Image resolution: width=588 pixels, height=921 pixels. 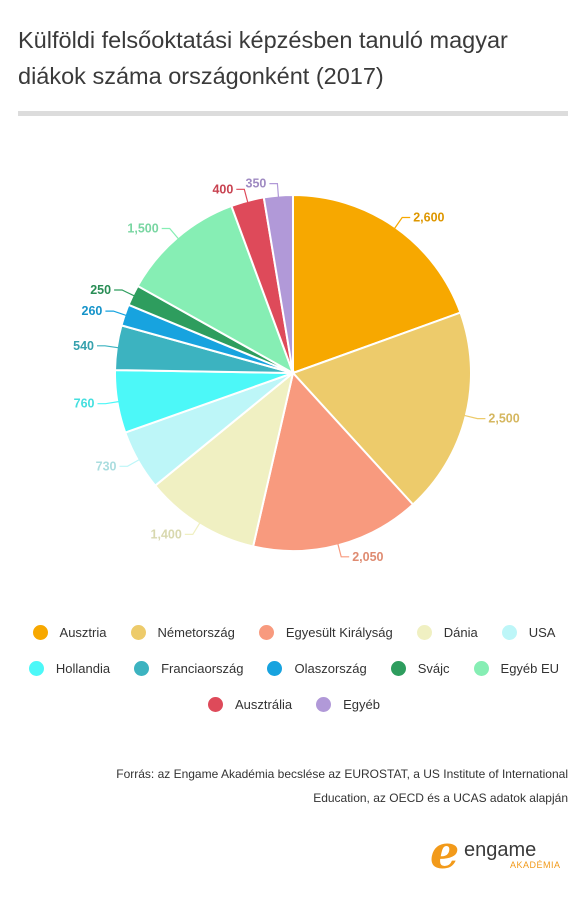 I want to click on data-label: 1,400, so click(x=166, y=534).